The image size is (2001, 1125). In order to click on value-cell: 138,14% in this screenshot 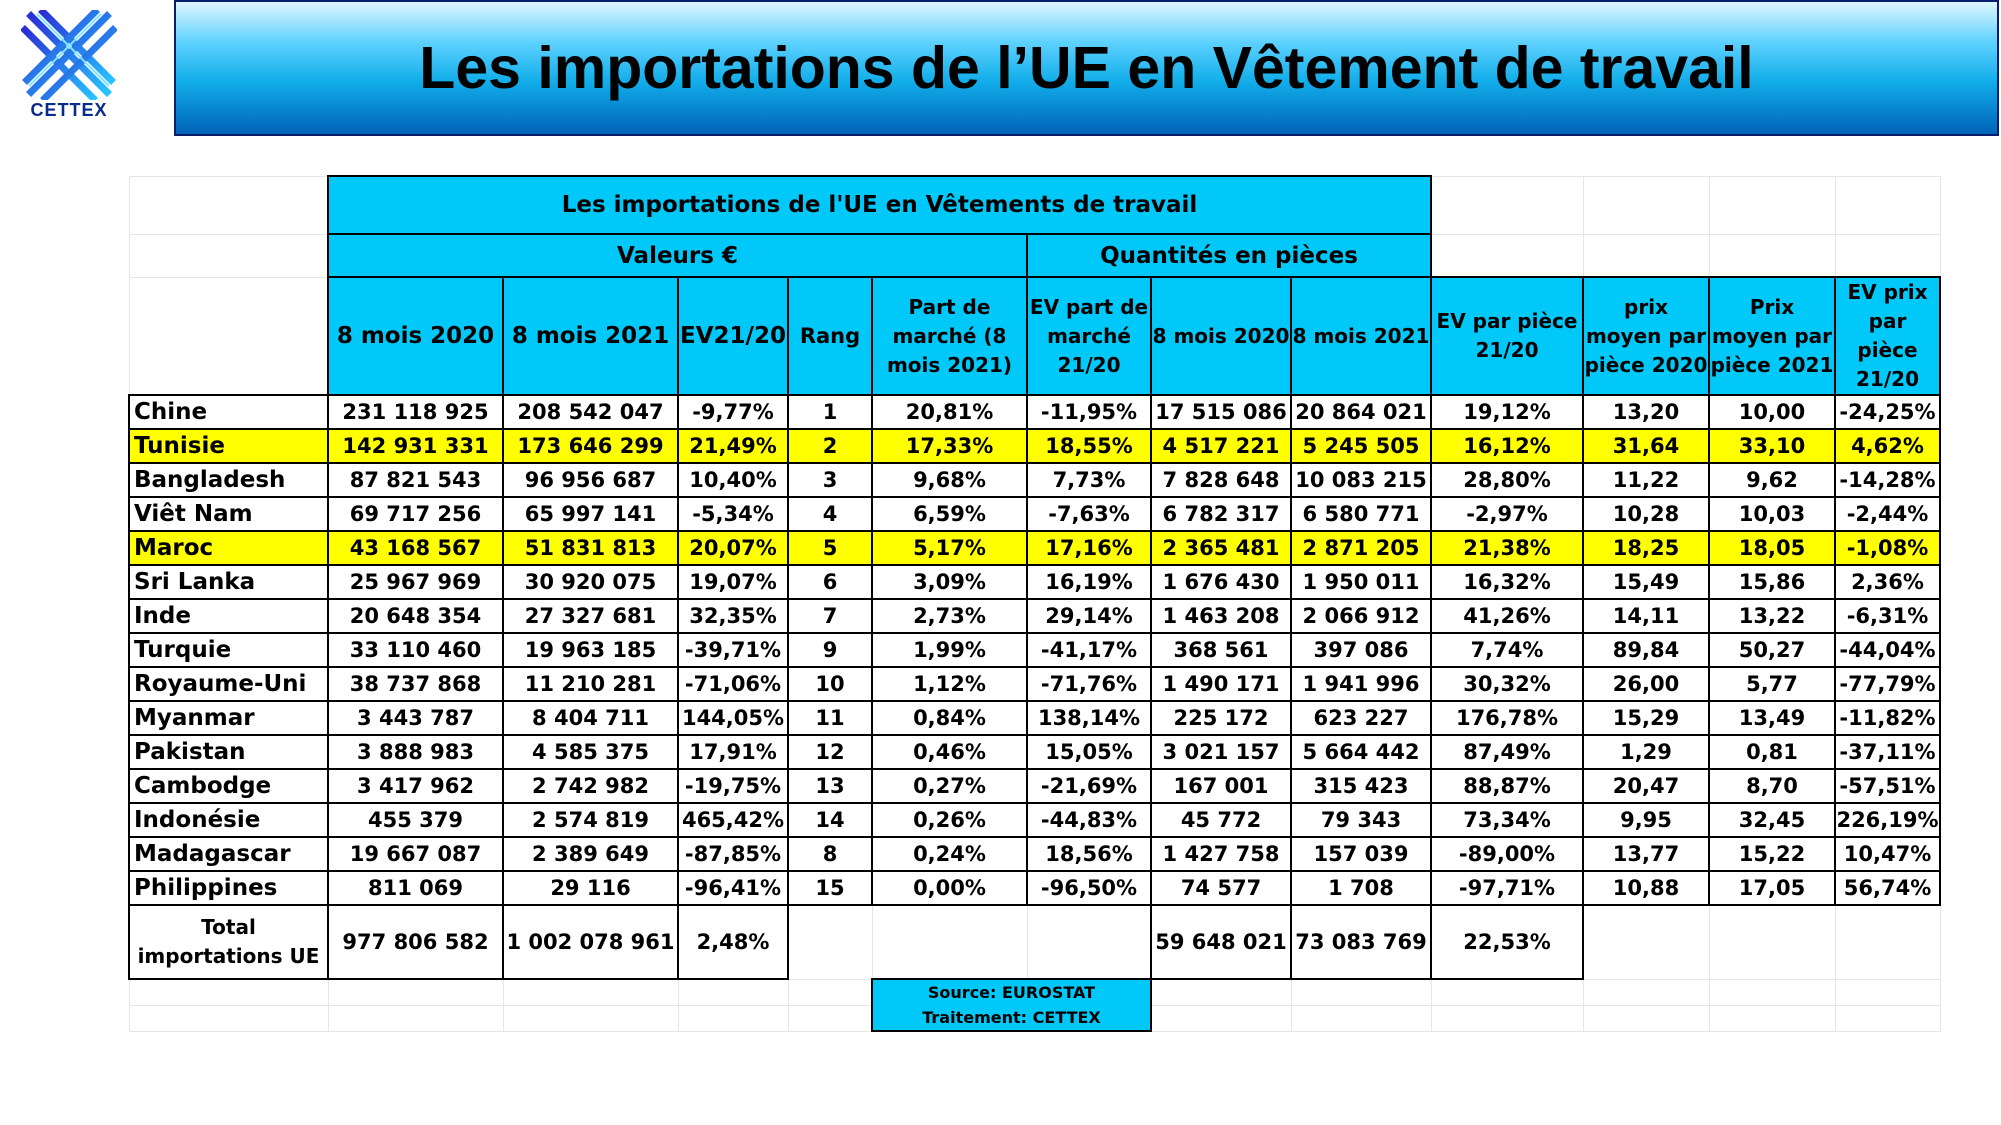, I will do `click(1089, 718)`.